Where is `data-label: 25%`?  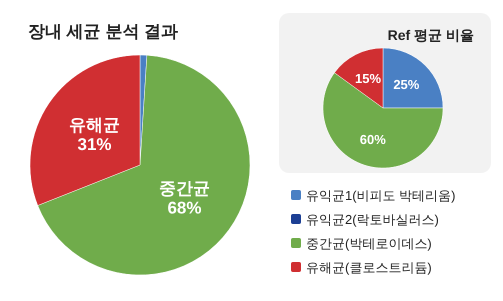
data-label: 25% is located at coordinates (406, 84).